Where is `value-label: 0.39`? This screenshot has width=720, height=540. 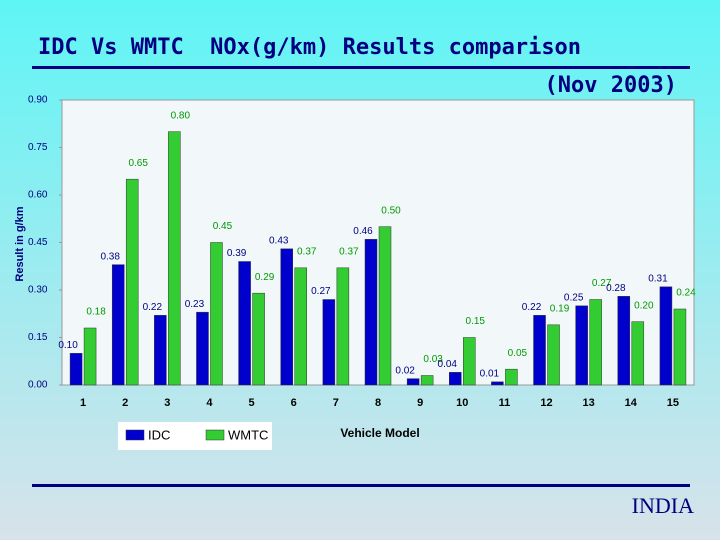 value-label: 0.39 is located at coordinates (237, 253).